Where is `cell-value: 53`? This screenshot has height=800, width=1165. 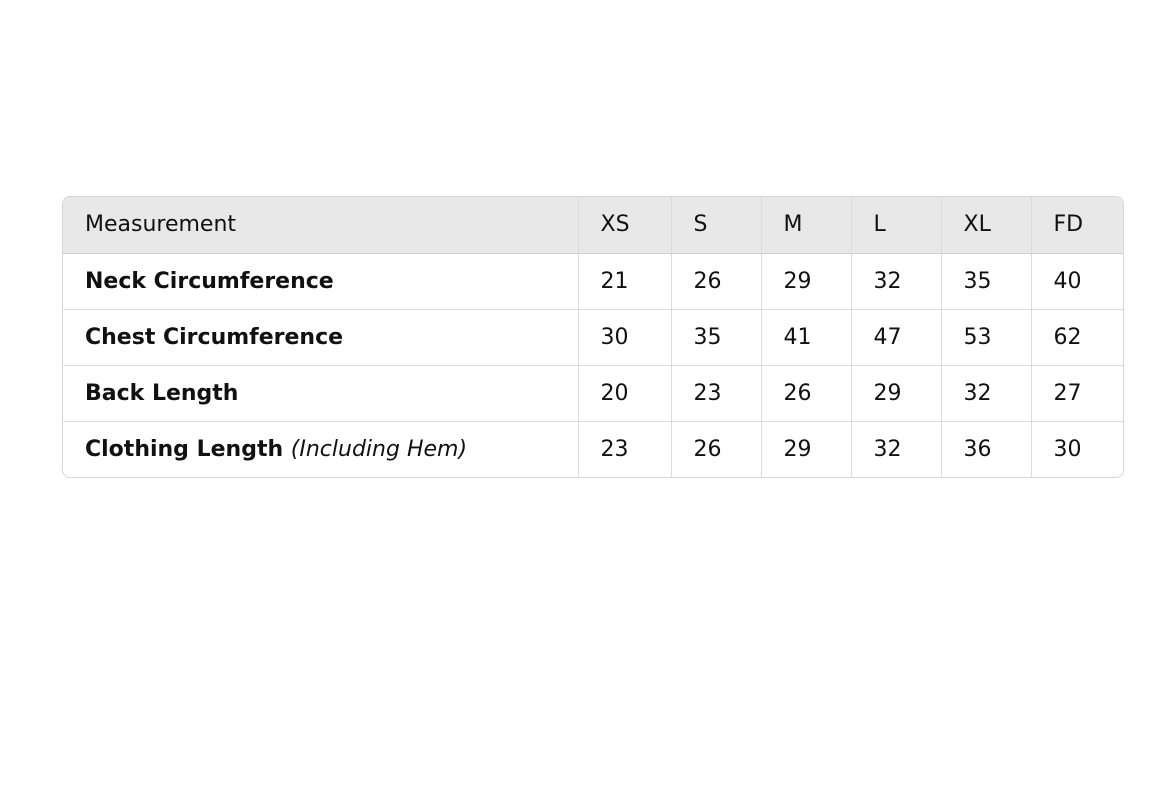
cell-value: 53 is located at coordinates (986, 337).